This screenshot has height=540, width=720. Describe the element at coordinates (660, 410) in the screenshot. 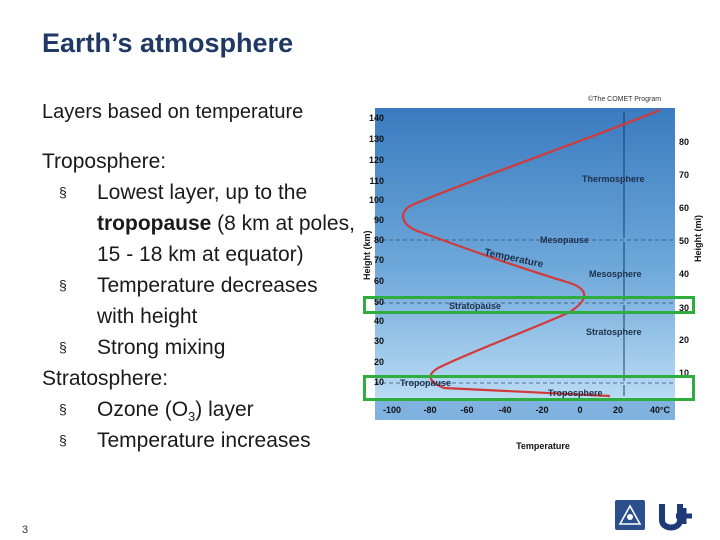

I see `x-tick: 40°C` at that location.